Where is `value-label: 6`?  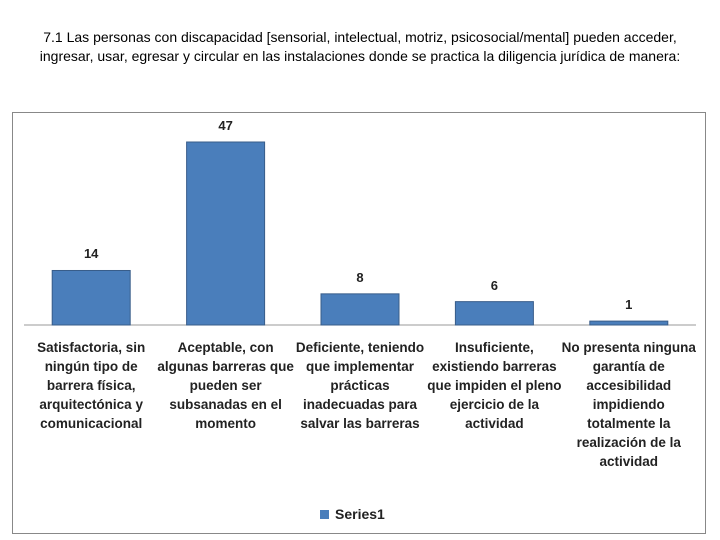
value-label: 6 is located at coordinates (494, 285).